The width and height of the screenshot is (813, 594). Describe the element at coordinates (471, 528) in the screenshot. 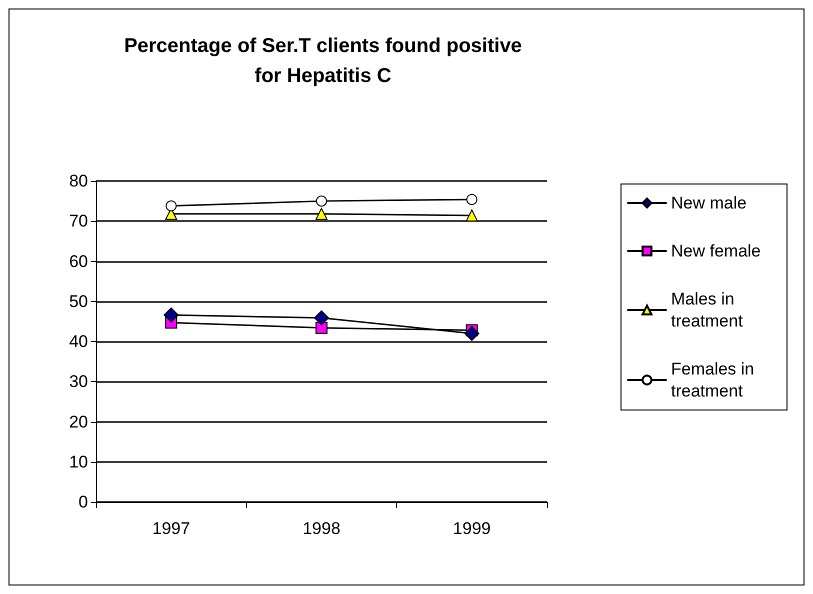

I see `x-tick-label: 1999` at that location.